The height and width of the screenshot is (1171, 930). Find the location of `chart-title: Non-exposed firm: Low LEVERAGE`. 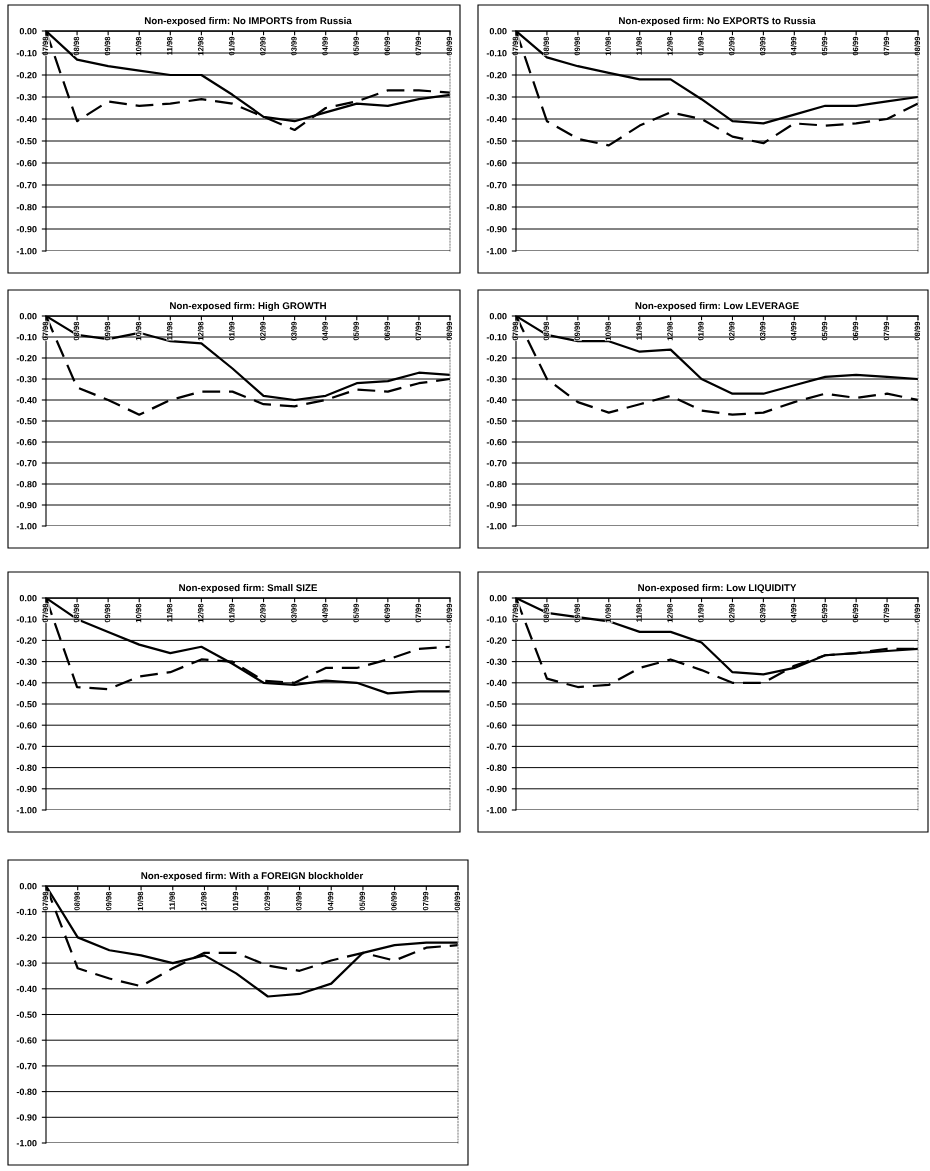

chart-title: Non-exposed firm: Low LEVERAGE is located at coordinates (717, 307).